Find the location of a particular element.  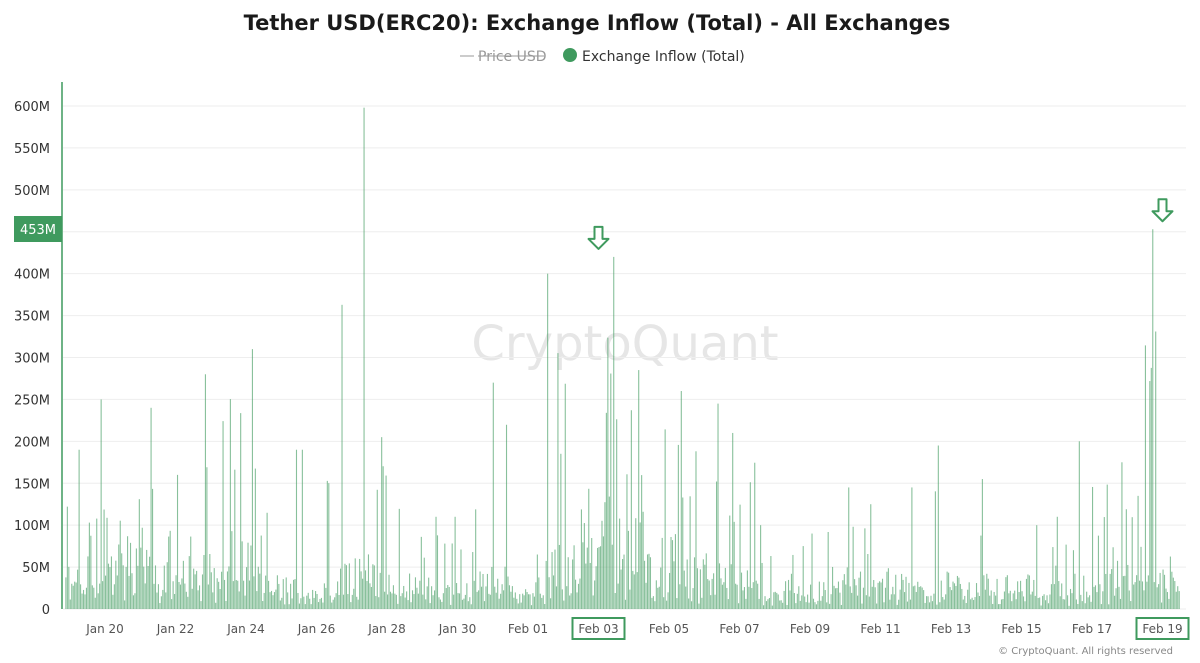

x-tick-label: Jan 30 is located at coordinates (457, 629).